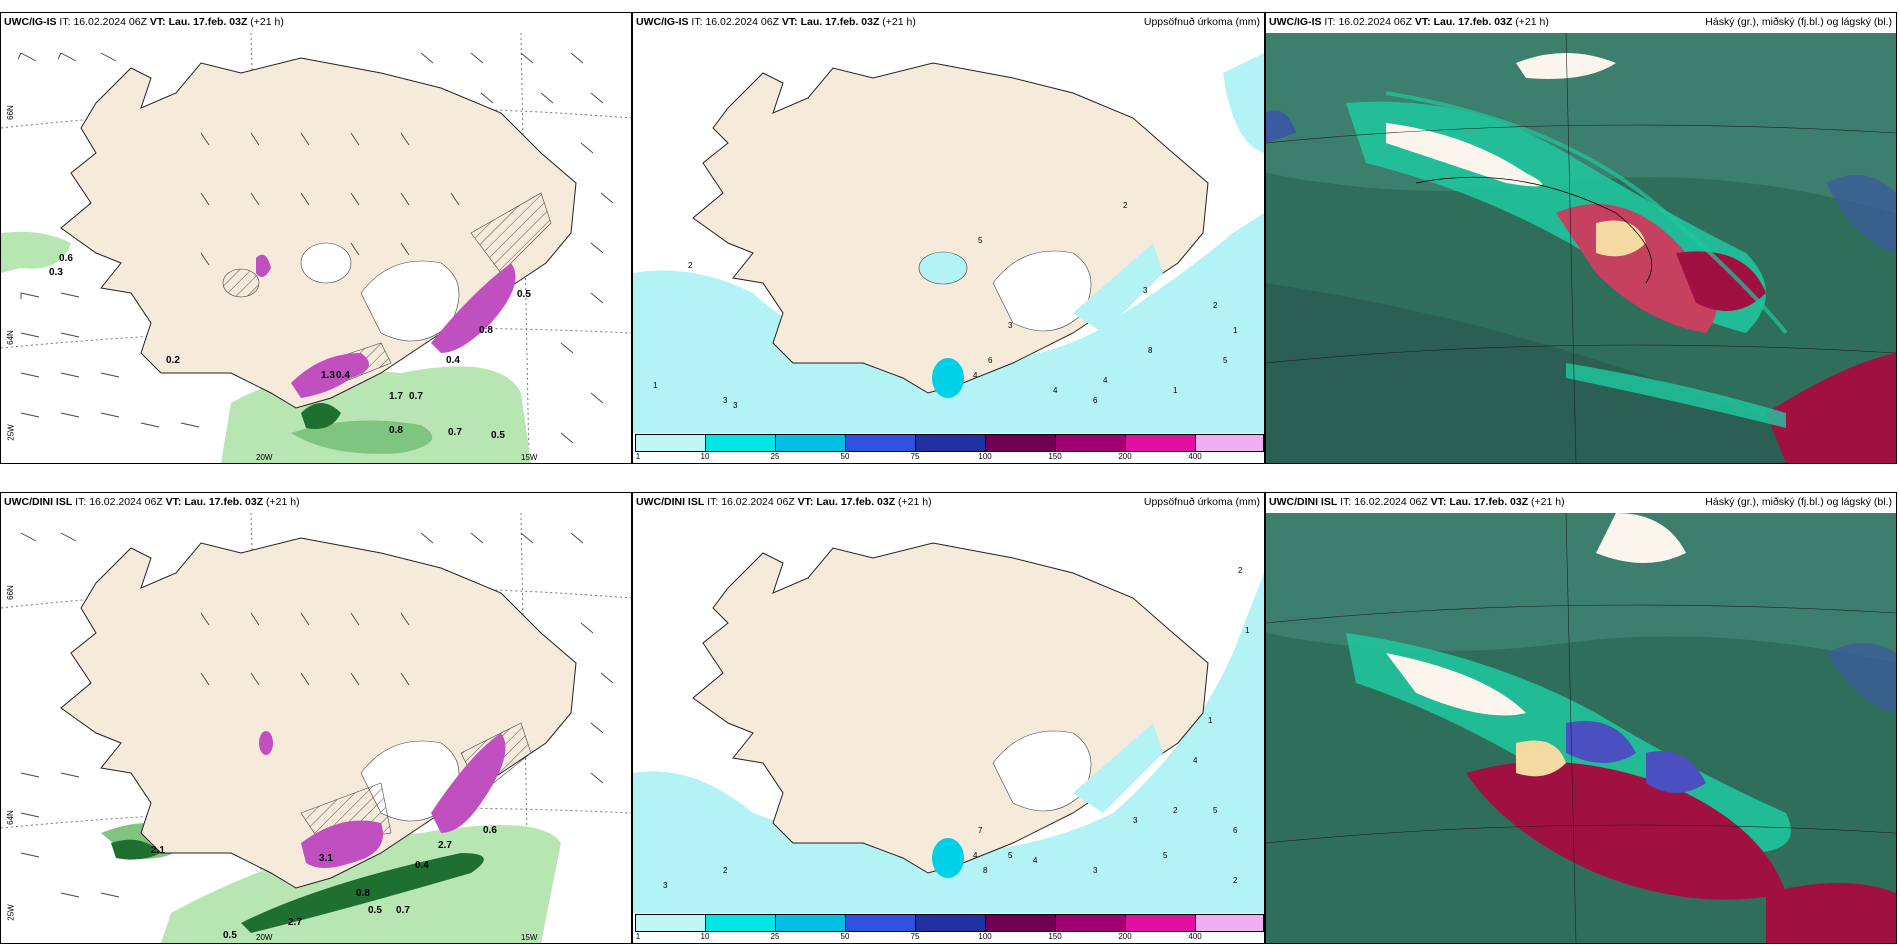  What do you see at coordinates (315, 248) in the screenshot?
I see `wind-barbs` at bounding box center [315, 248].